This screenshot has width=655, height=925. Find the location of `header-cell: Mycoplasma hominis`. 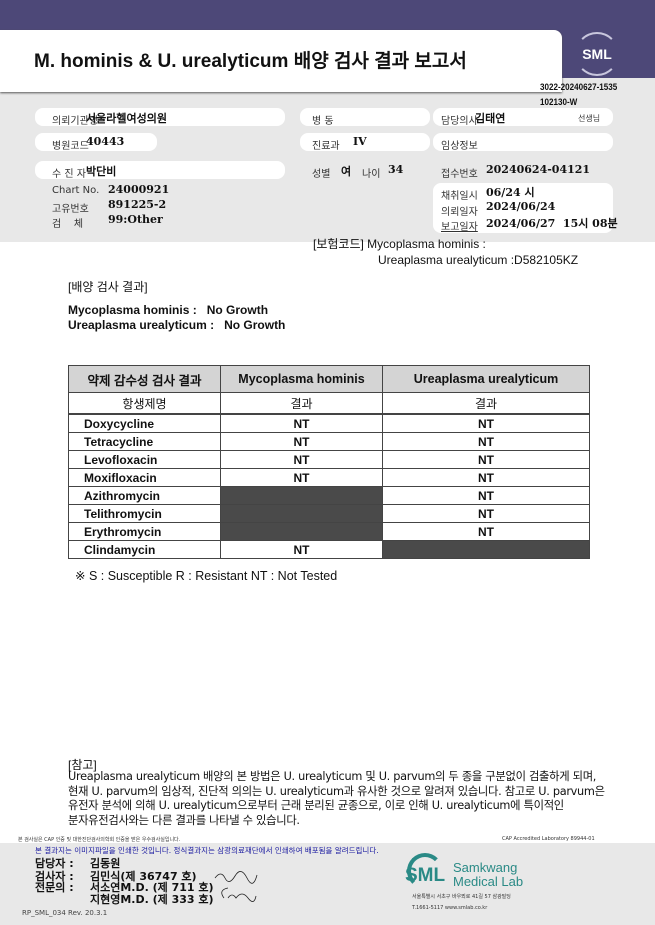

header-cell: Mycoplasma hominis is located at coordinates (301, 379).